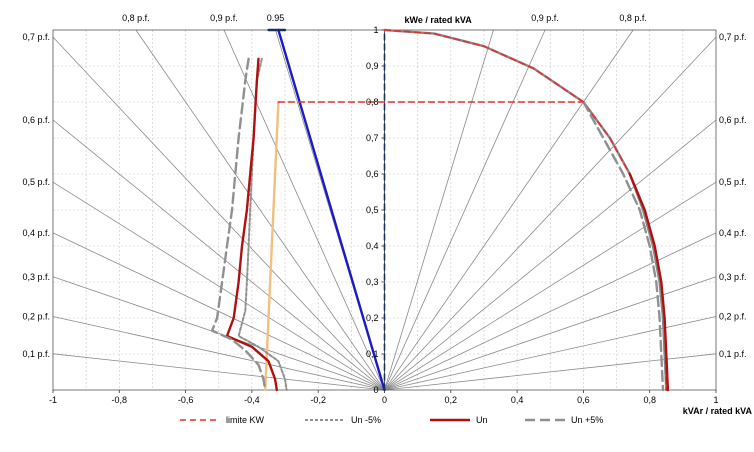 Image resolution: width=754 pixels, height=452 pixels. What do you see at coordinates (36, 277) in the screenshot?
I see `pf-label-left: 0,3 p.f.` at bounding box center [36, 277].